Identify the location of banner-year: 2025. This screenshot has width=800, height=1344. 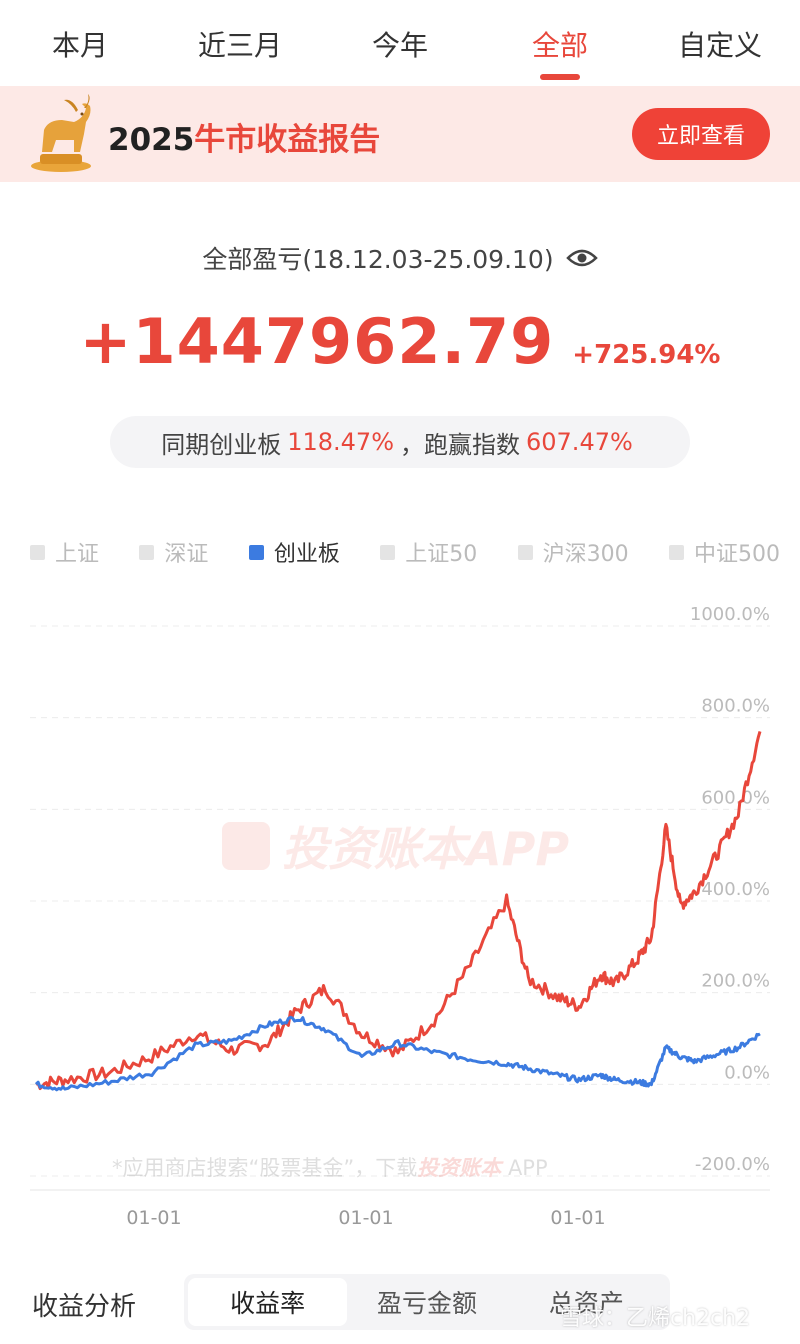
(151, 140).